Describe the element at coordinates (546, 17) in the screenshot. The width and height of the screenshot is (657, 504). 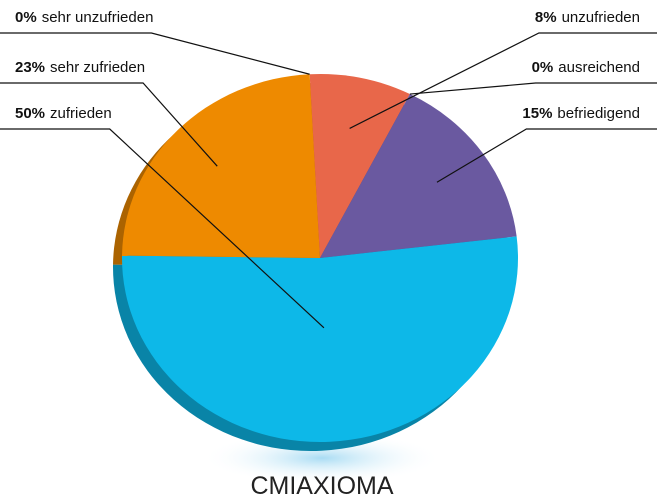
I see `value-label: 8%` at that location.